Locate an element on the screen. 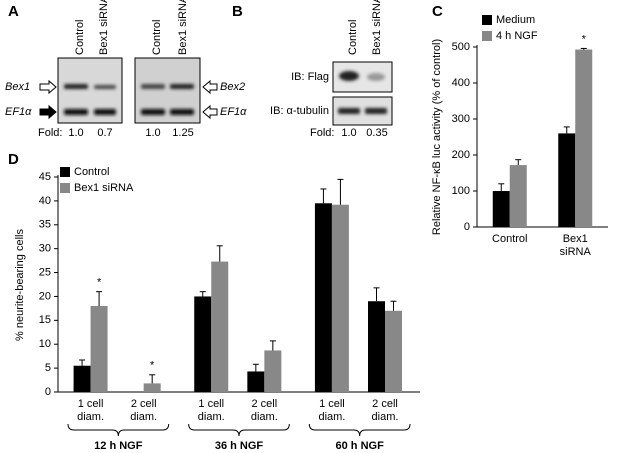 This screenshot has width=621, height=453. y-tick-label: 400 is located at coordinates (461, 83).